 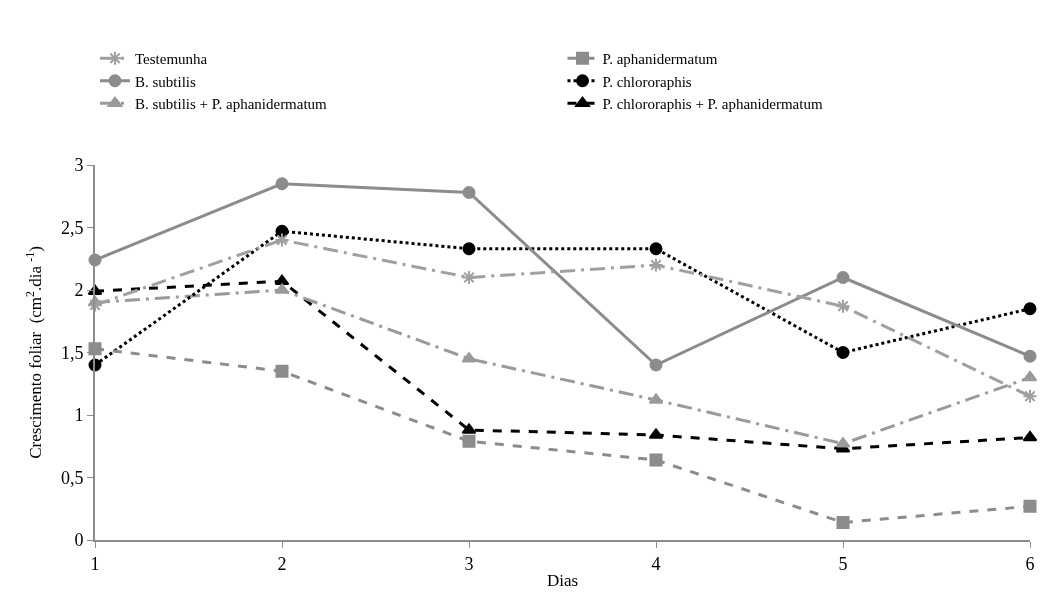 I want to click on y-tick-label: 3, so click(x=79, y=165).